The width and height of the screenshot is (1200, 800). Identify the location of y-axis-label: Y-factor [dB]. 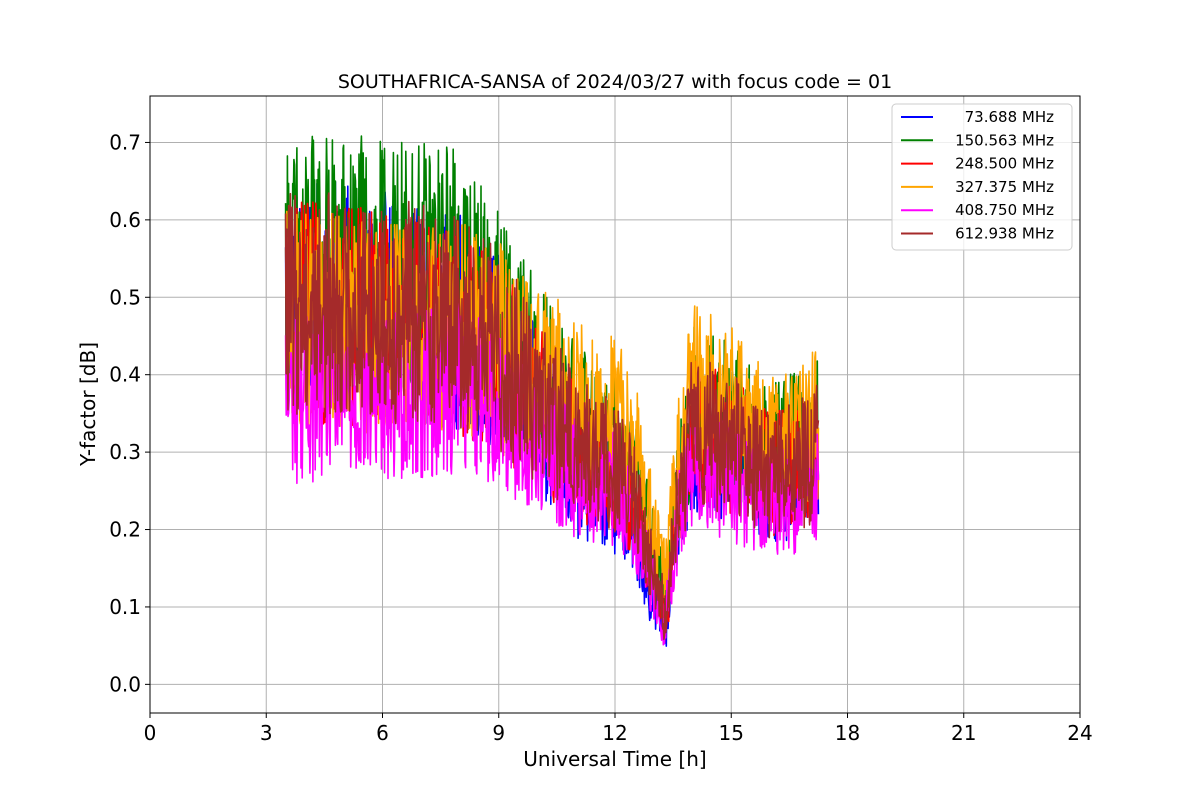
(88, 404).